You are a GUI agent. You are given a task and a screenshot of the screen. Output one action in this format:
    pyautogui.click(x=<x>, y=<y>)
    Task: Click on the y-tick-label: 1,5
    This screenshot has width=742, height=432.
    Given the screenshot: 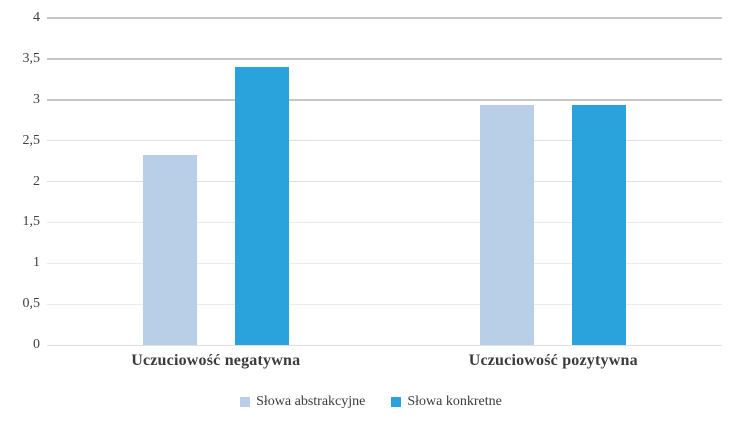 What is the action you would take?
    pyautogui.click(x=31, y=222)
    